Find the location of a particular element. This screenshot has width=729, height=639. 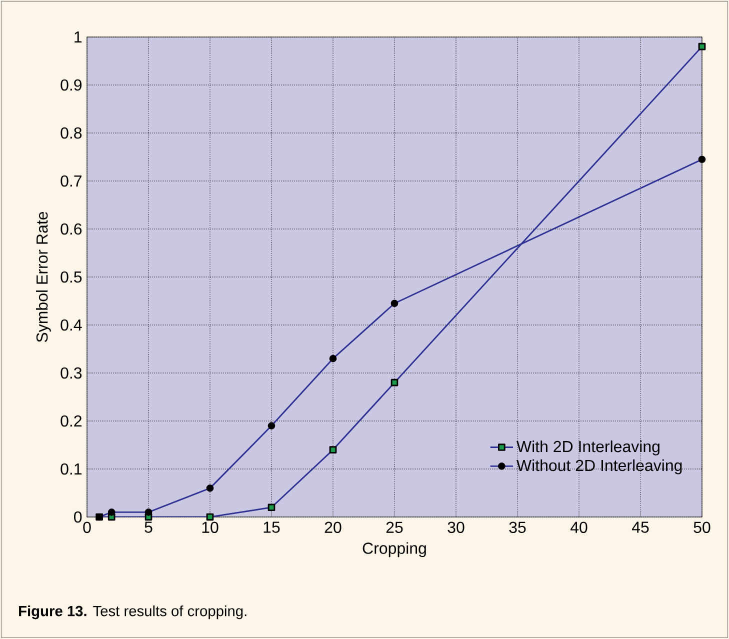

y-tick-label: 0.2 is located at coordinates (71, 421).